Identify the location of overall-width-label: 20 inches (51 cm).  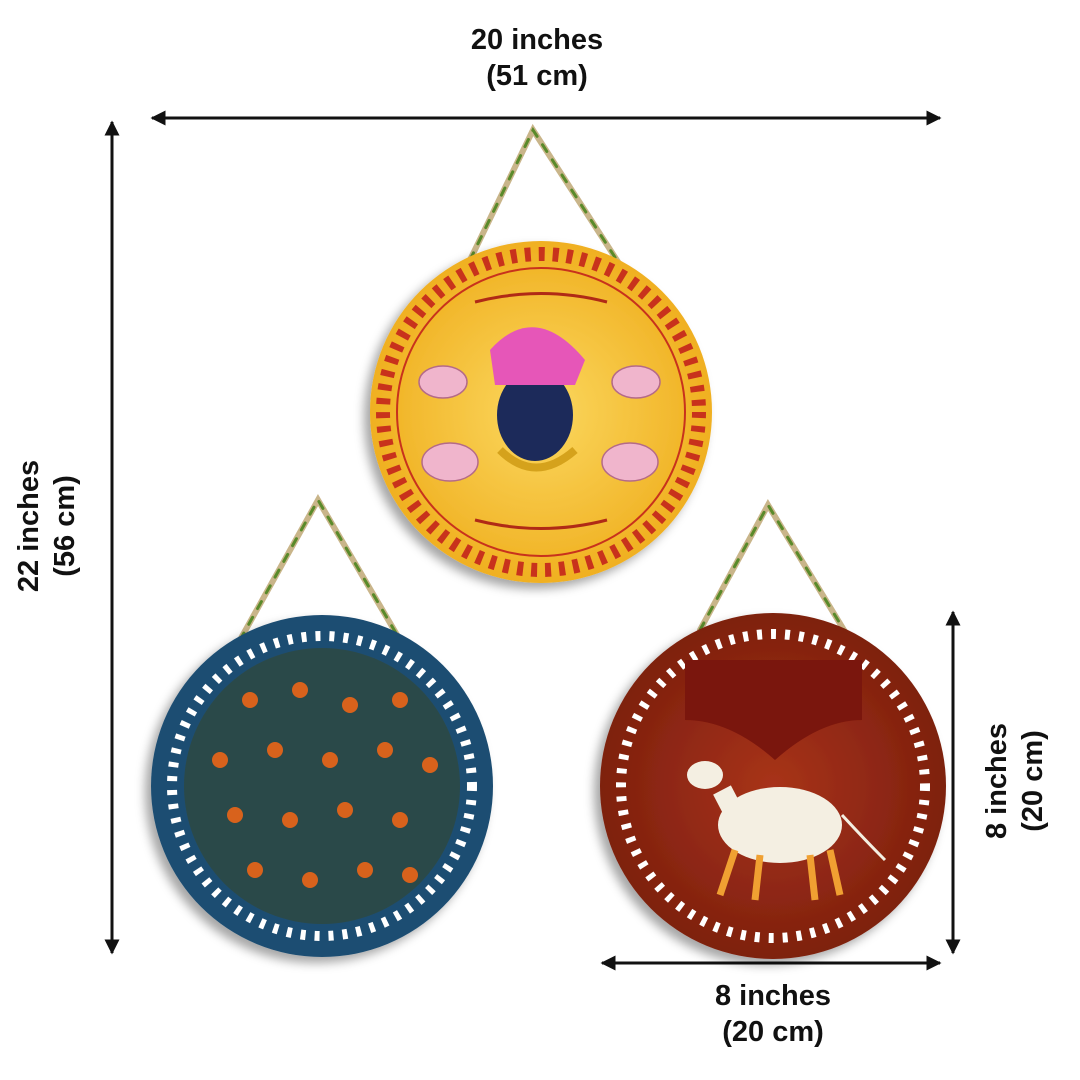
(537, 58).